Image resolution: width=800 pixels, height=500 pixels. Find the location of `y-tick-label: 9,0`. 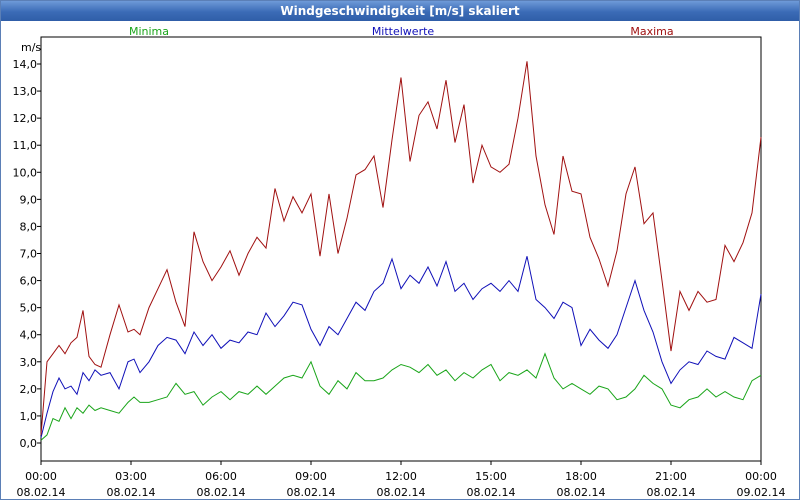

y-tick-label: 9,0 is located at coordinates (29, 199).